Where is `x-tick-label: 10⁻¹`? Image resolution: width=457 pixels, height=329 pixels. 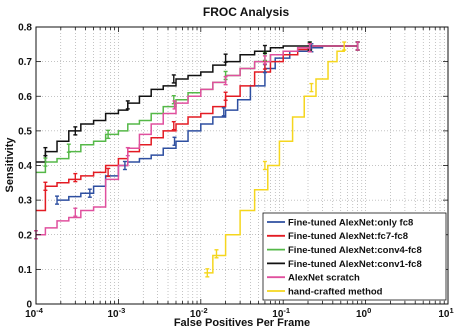
x-tick-label: 10⁻¹ is located at coordinates (281, 313).